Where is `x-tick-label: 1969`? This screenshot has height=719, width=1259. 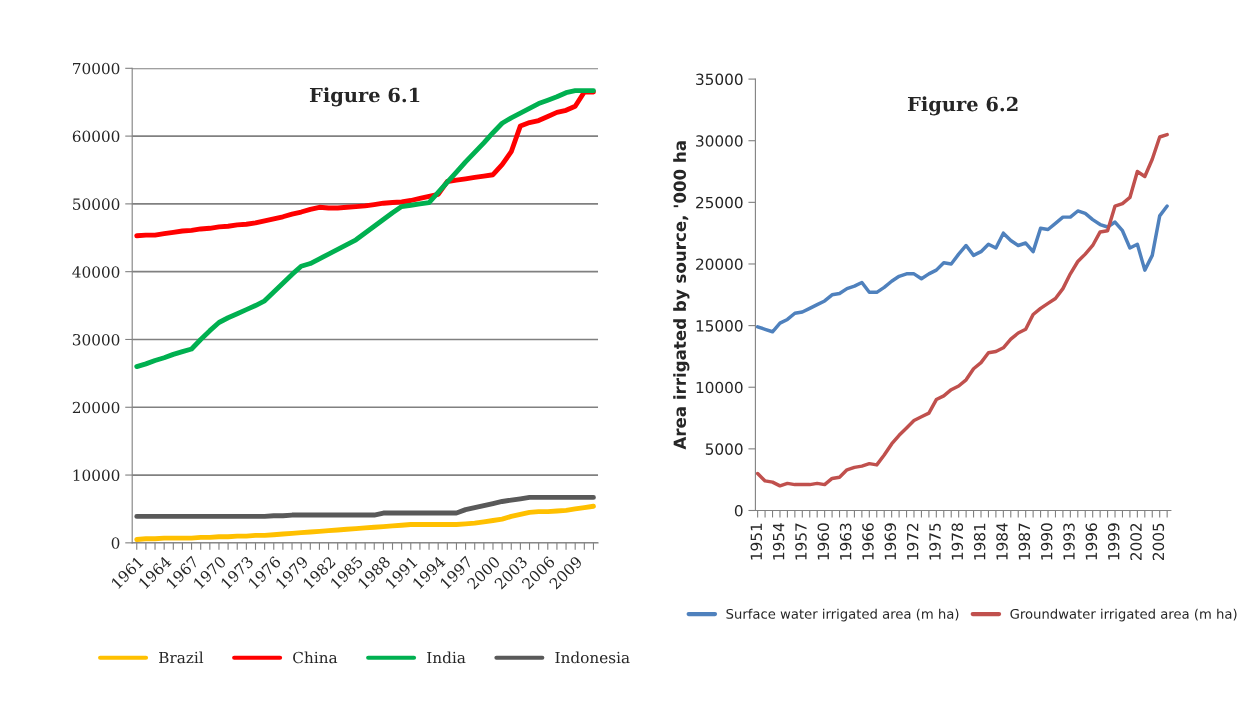 x-tick-label: 1969 is located at coordinates (890, 541).